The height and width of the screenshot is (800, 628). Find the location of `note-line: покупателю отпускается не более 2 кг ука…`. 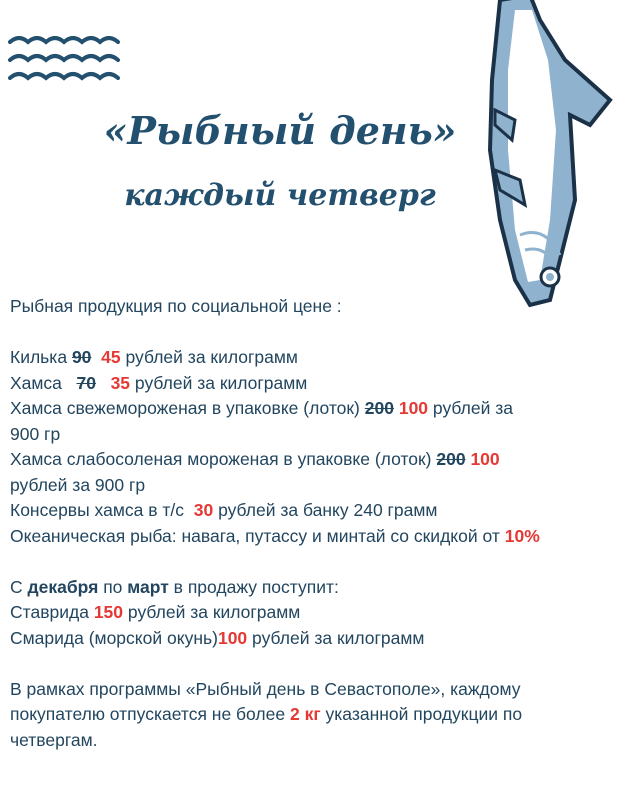

note-line: покупателю отпускается не более 2 кг ука… is located at coordinates (266, 714).